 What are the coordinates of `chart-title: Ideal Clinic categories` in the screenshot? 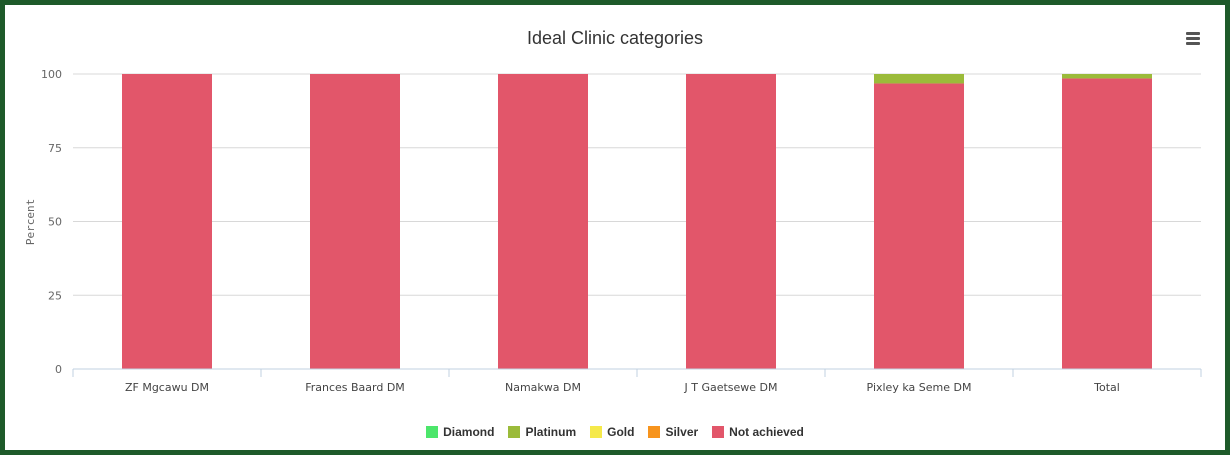 It's located at (615, 38).